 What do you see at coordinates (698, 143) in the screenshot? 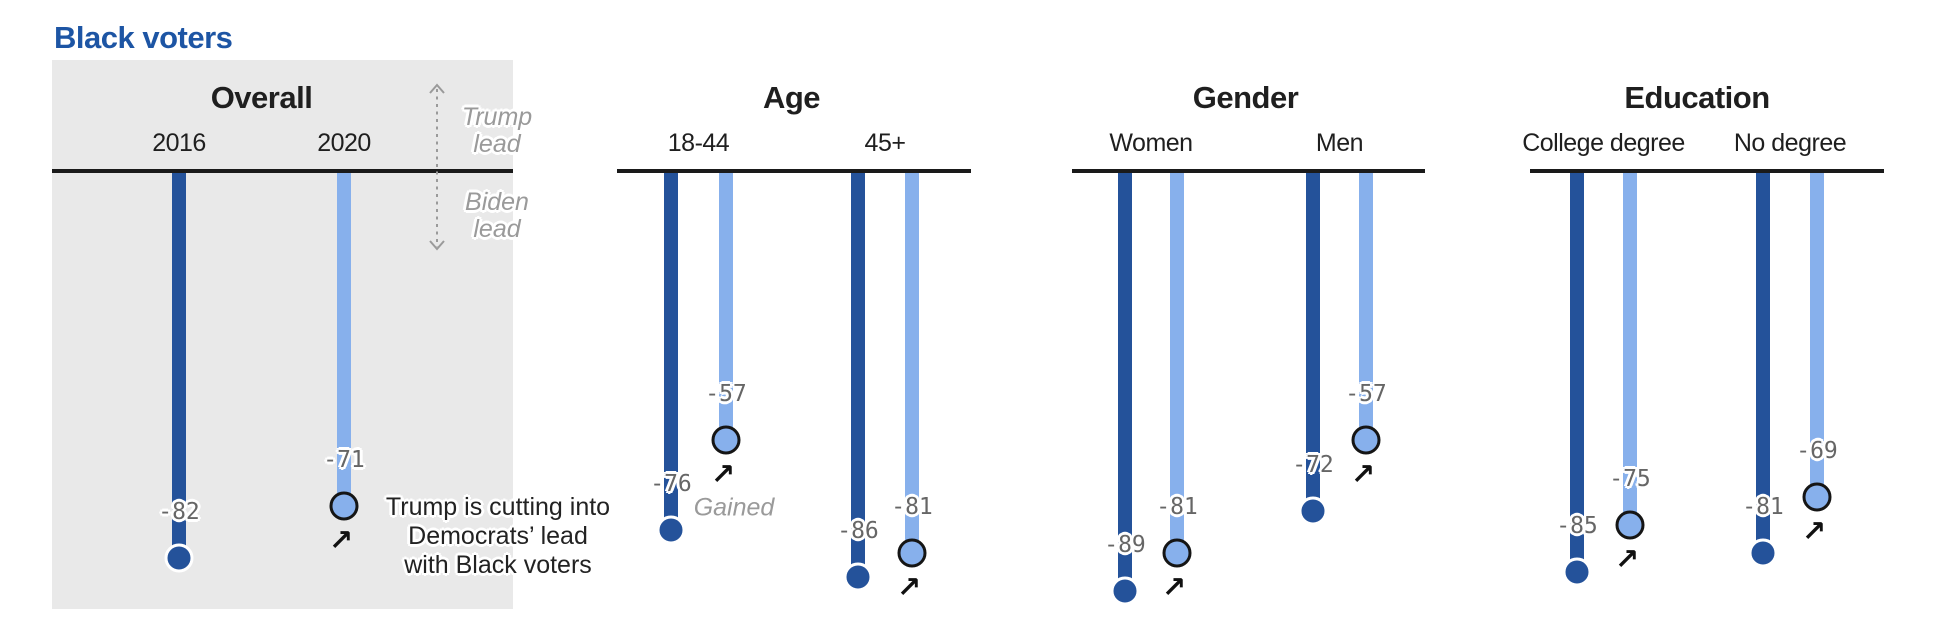
I see `group-label: 18-44` at bounding box center [698, 143].